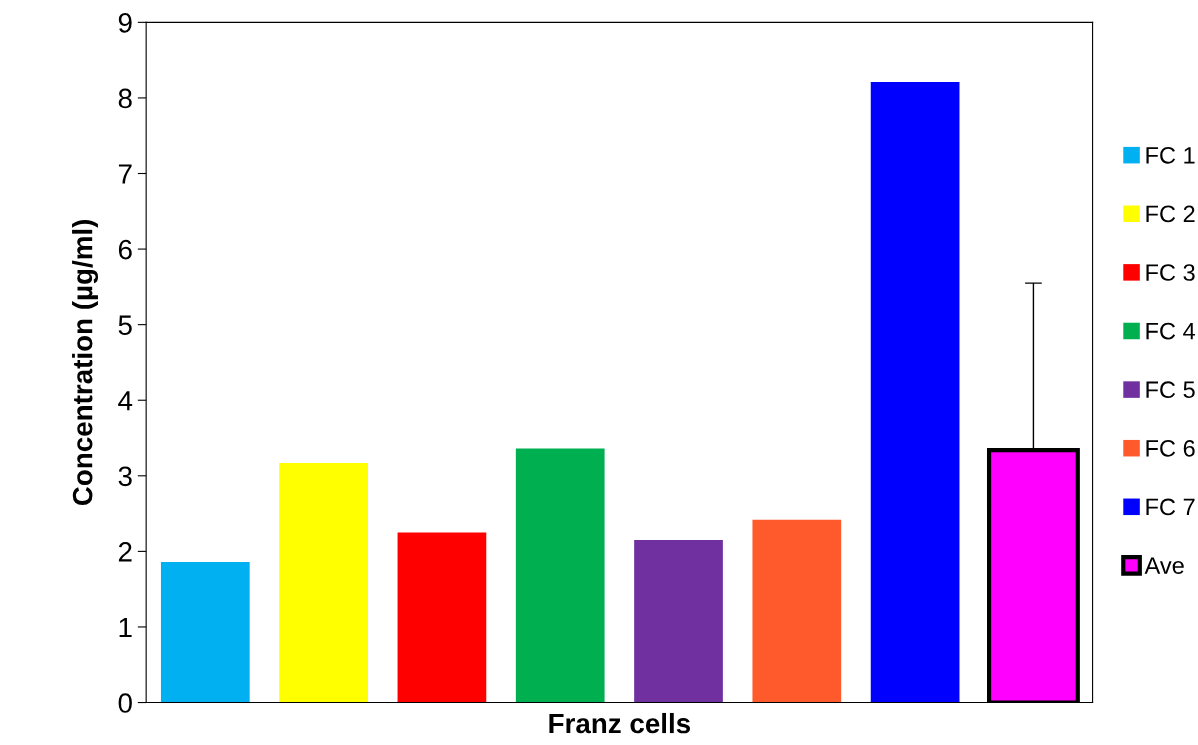  Describe the element at coordinates (125, 23) in the screenshot. I see `y-tick-label: 9` at that location.